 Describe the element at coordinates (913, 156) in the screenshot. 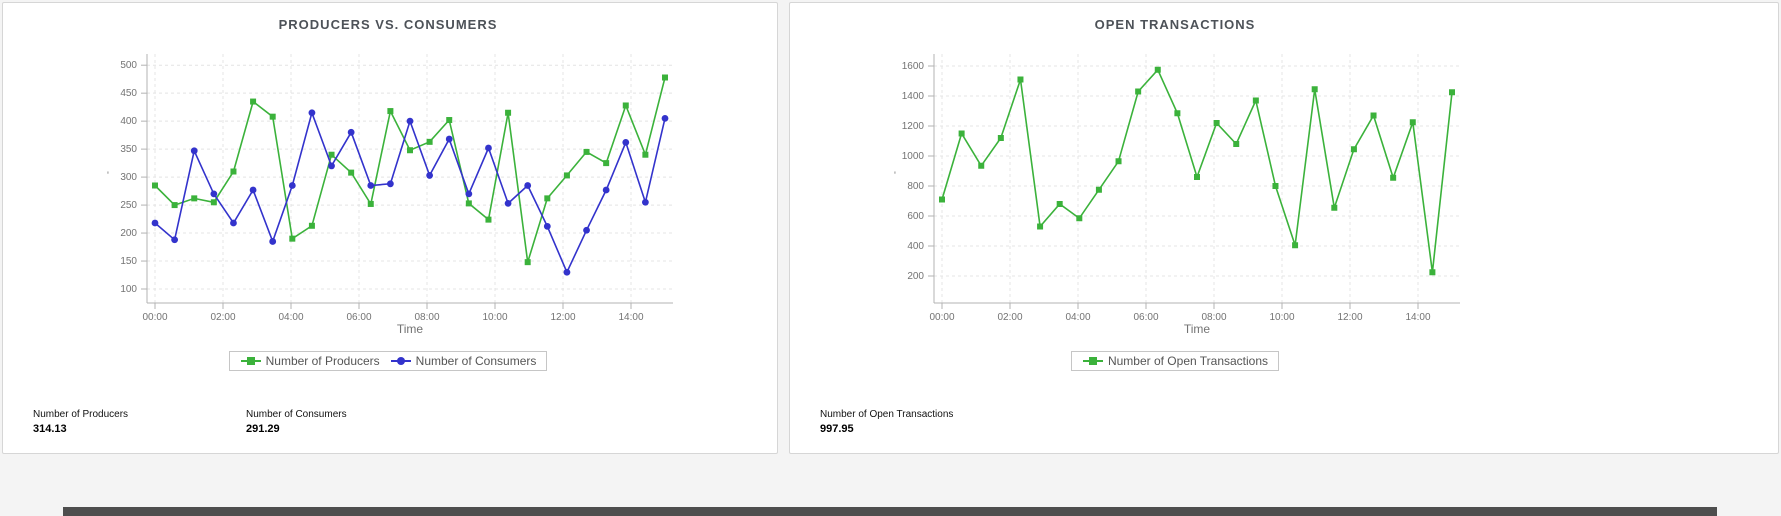

I see `y-tick-label: 1000` at that location.